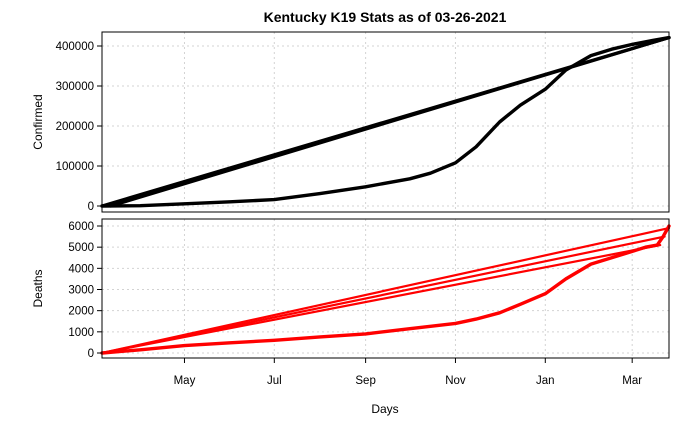  What do you see at coordinates (38, 121) in the screenshot?
I see `confirmed-y-axis-title: Confirmed` at bounding box center [38, 121].